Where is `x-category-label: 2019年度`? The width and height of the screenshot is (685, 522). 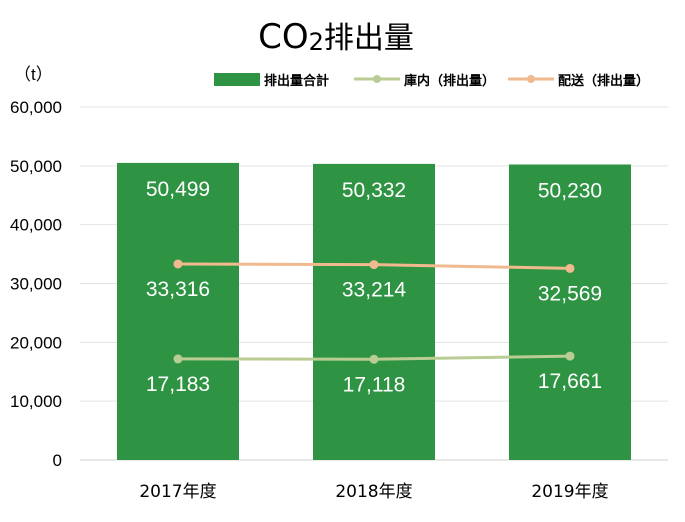 x-category-label: 2019年度 is located at coordinates (569, 492).